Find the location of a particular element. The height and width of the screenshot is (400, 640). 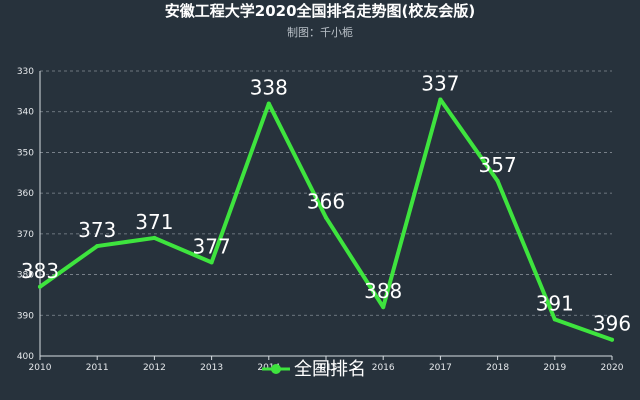

y-tick-label: 400 is located at coordinates (25, 357).